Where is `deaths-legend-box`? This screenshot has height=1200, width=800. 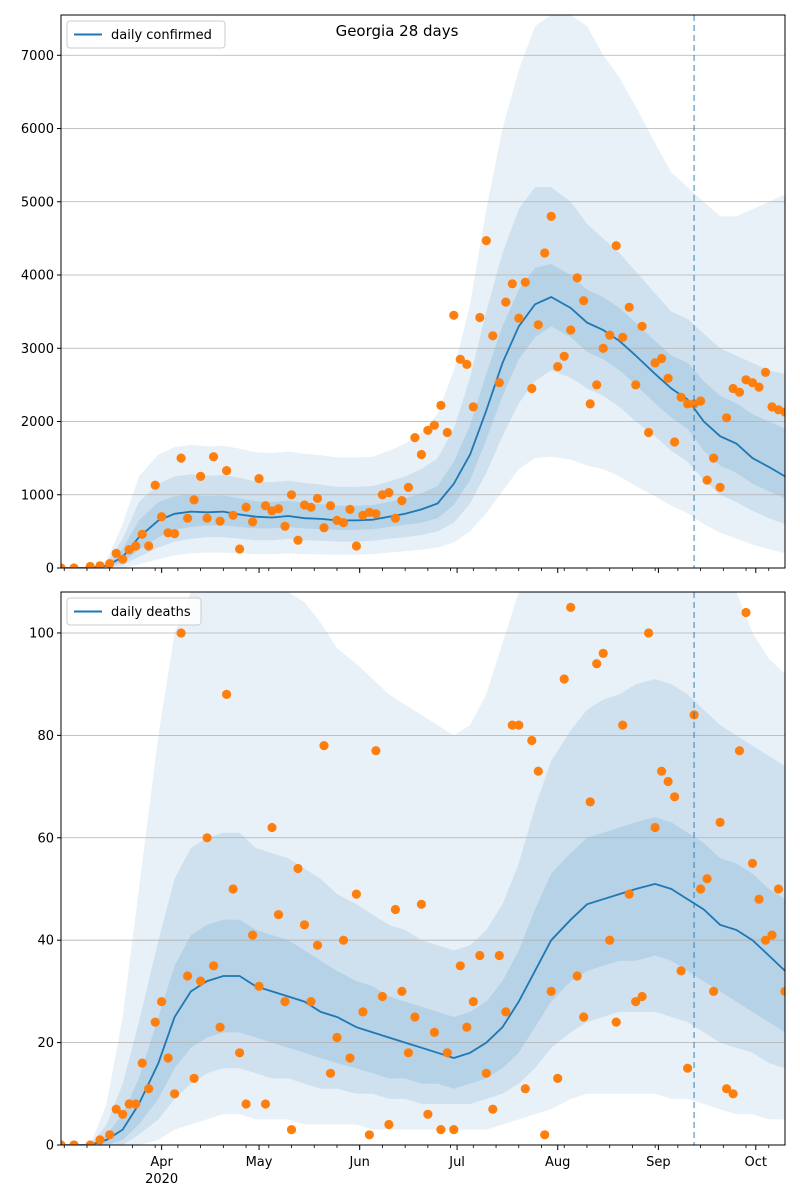
deaths-legend-box is located at coordinates (134, 611).